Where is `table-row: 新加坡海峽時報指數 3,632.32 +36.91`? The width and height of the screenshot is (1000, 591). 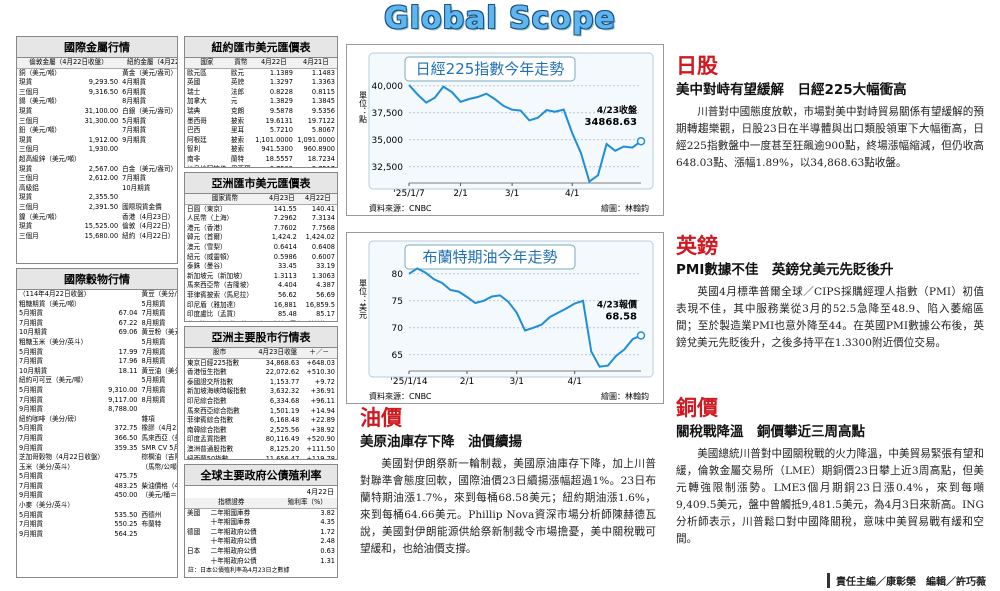 table-row: 新加坡海峽時報指數 3,632.32 +36.91 is located at coordinates (261, 392).